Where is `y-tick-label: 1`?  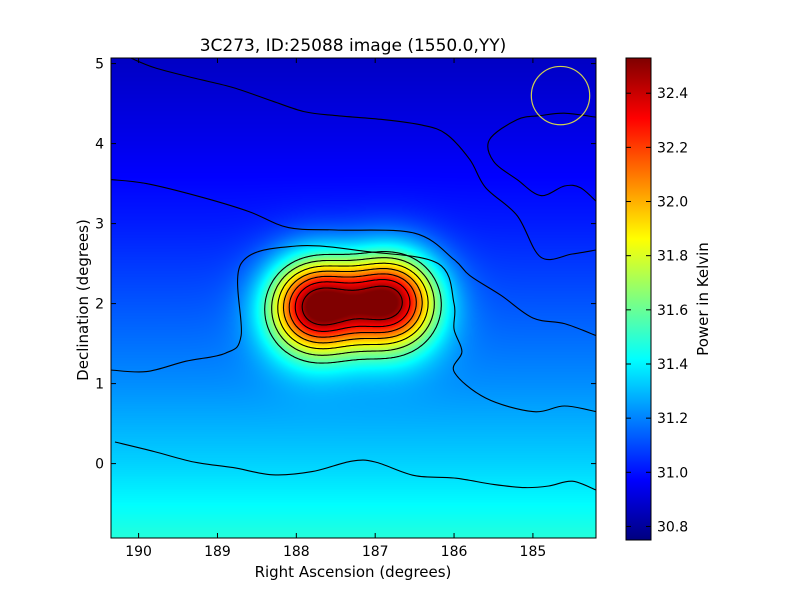
y-tick-label: 1 is located at coordinates (99, 385).